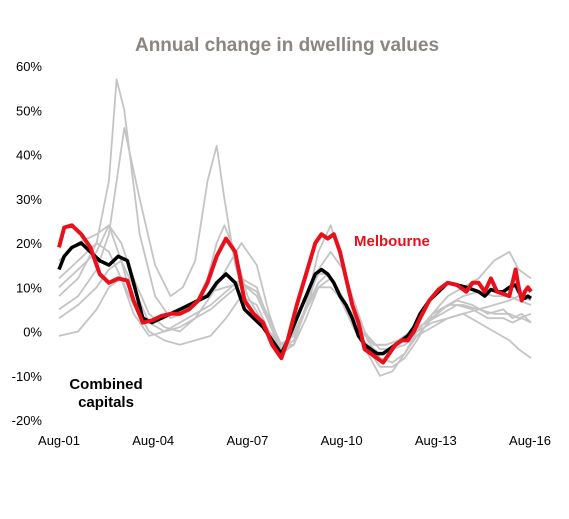 The image size is (569, 519). I want to click on combined-capitals-label-line-1: Combined, so click(105, 384).